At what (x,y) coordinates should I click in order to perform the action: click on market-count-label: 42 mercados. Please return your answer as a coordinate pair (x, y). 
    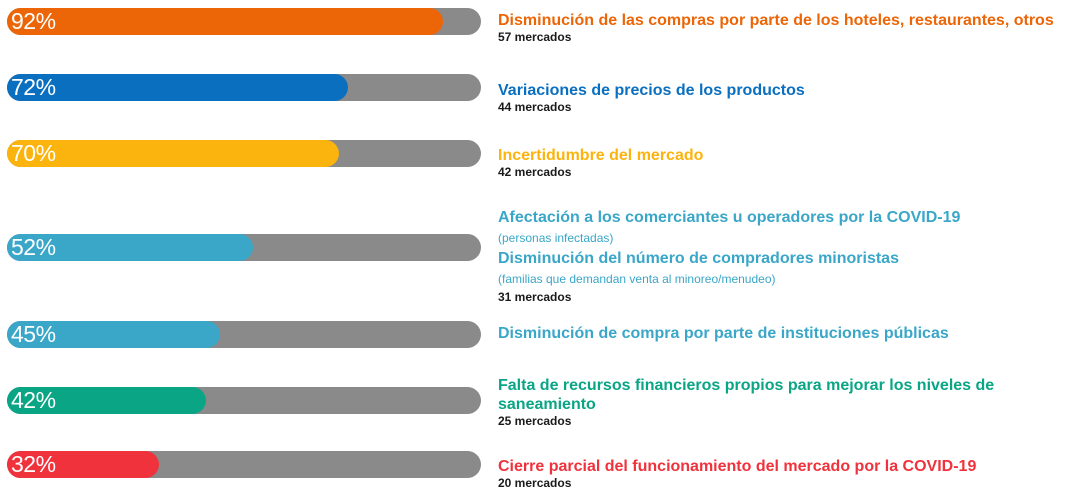
    Looking at the image, I should click on (535, 172).